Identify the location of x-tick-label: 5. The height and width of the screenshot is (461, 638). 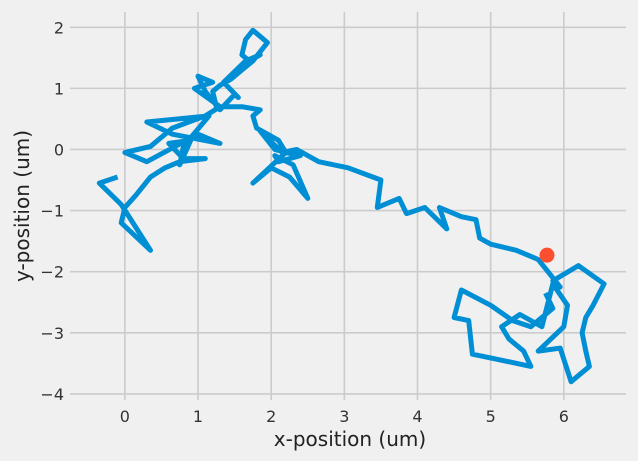
(491, 416).